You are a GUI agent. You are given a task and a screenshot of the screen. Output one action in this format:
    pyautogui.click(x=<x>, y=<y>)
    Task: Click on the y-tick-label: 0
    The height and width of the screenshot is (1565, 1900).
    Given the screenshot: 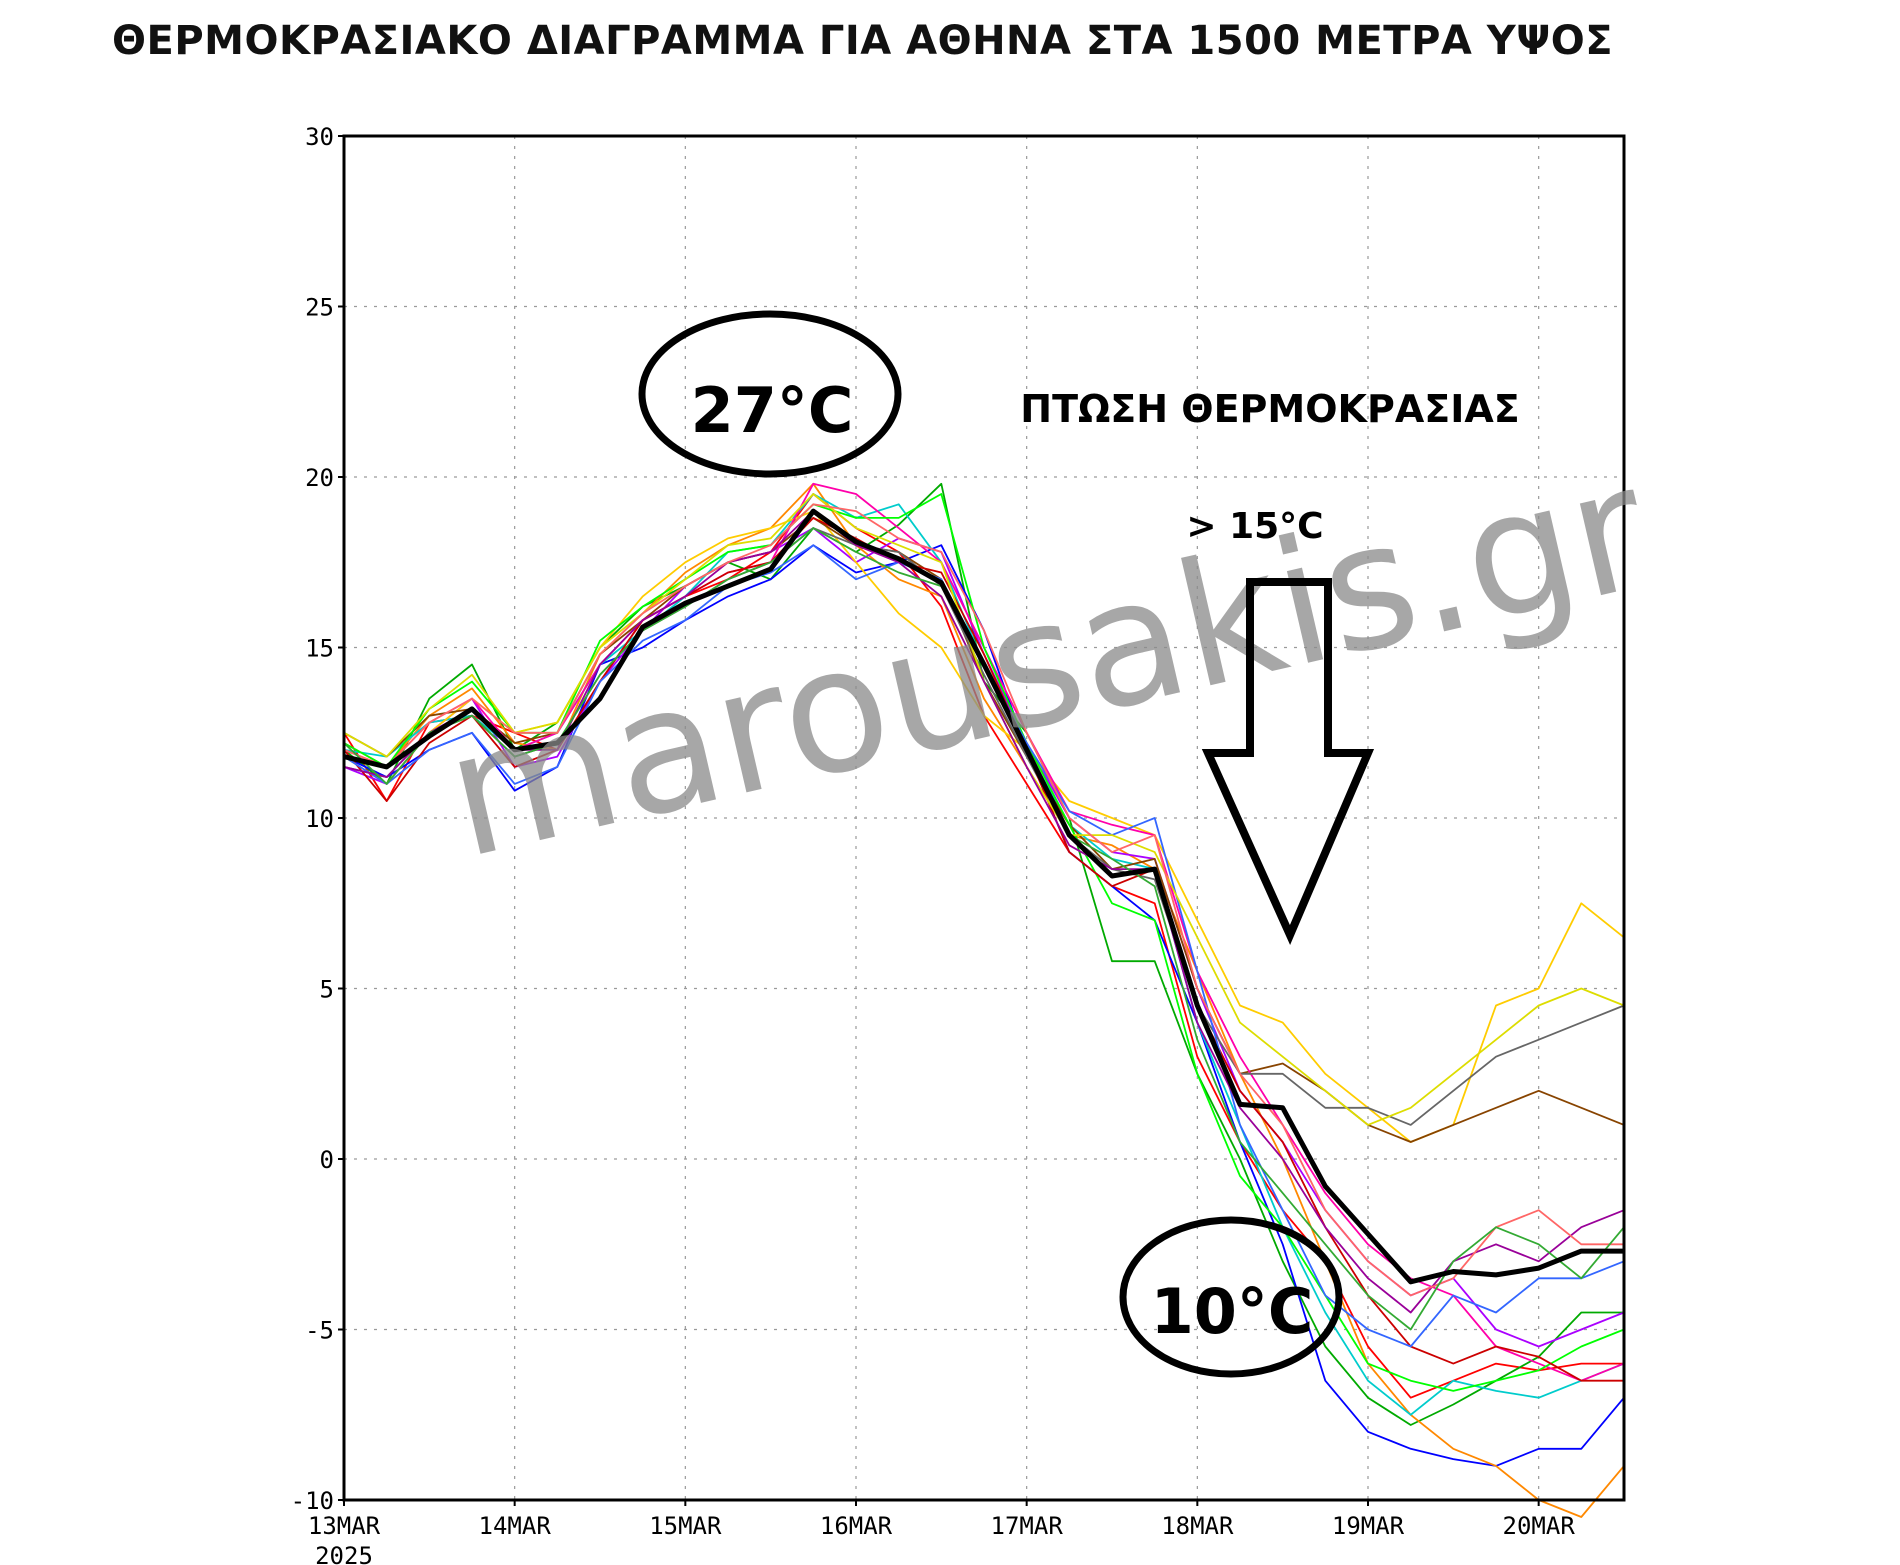 What is the action you would take?
    pyautogui.click(x=327, y=1160)
    